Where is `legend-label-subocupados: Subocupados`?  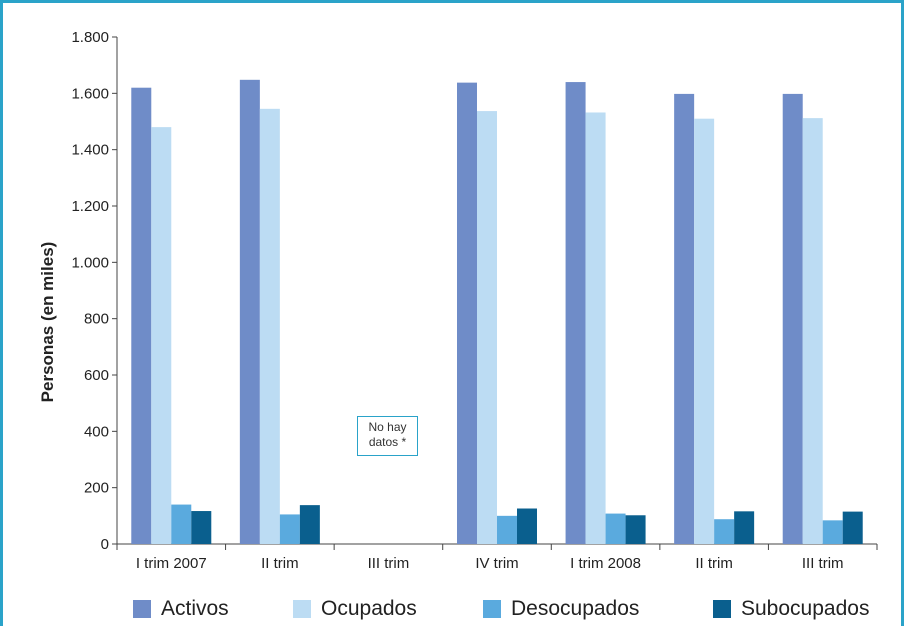 legend-label-subocupados: Subocupados is located at coordinates (805, 608).